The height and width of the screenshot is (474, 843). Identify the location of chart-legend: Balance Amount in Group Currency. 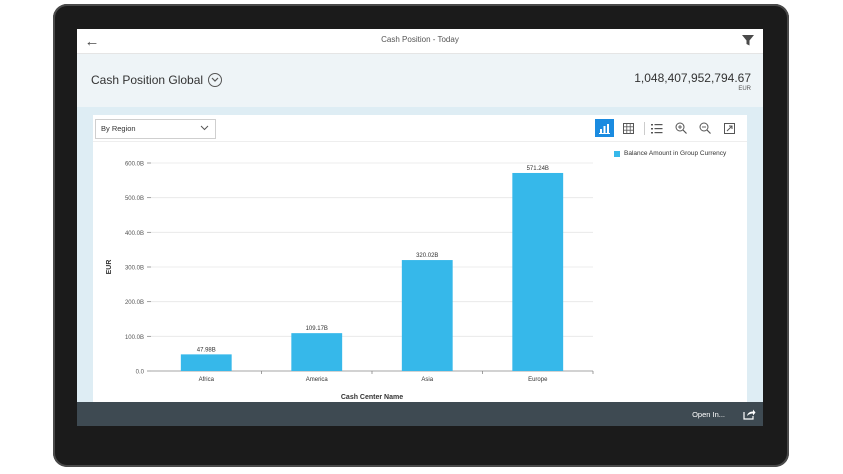
(670, 153).